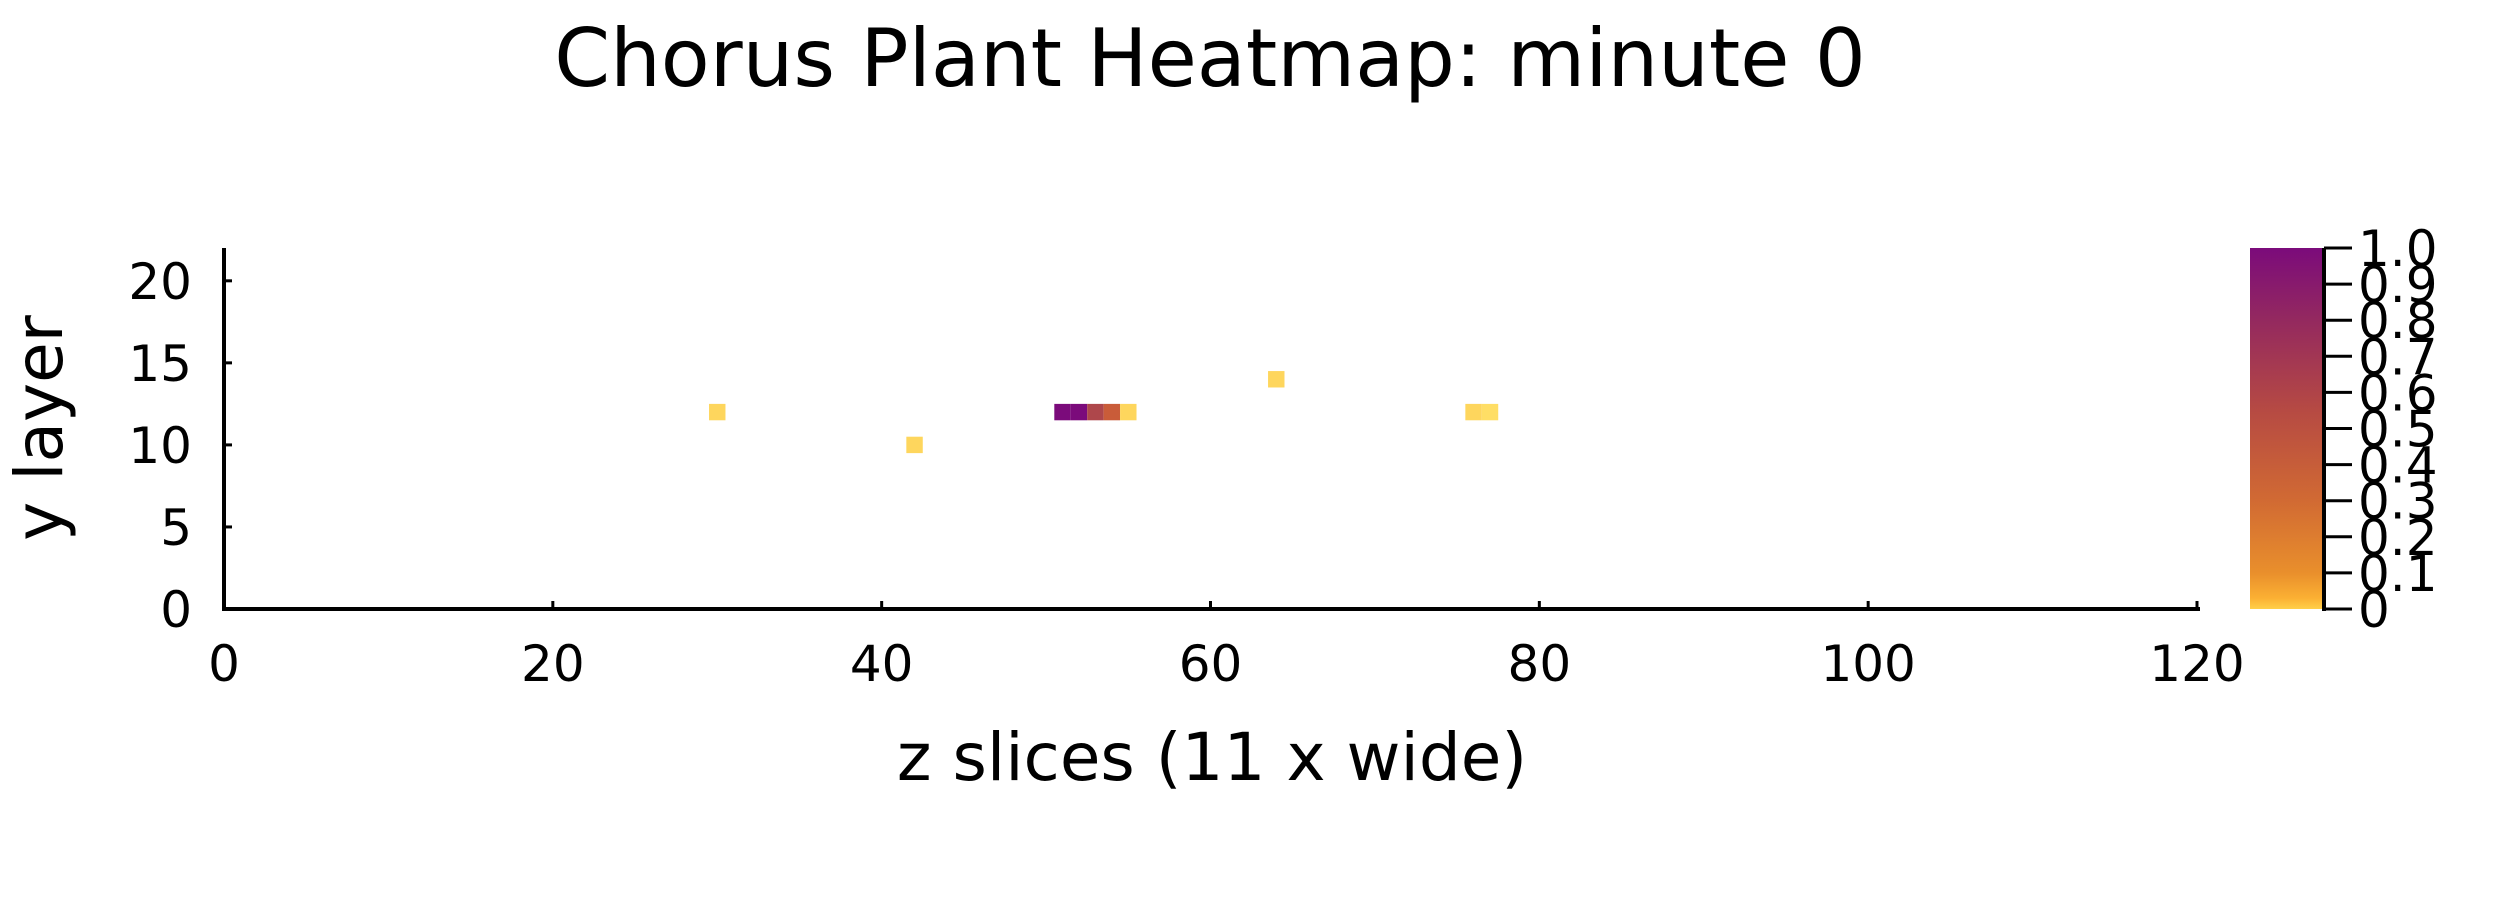 The image size is (2500, 900). Describe the element at coordinates (2196, 664) in the screenshot. I see `x-tick-label-120: 120` at that location.